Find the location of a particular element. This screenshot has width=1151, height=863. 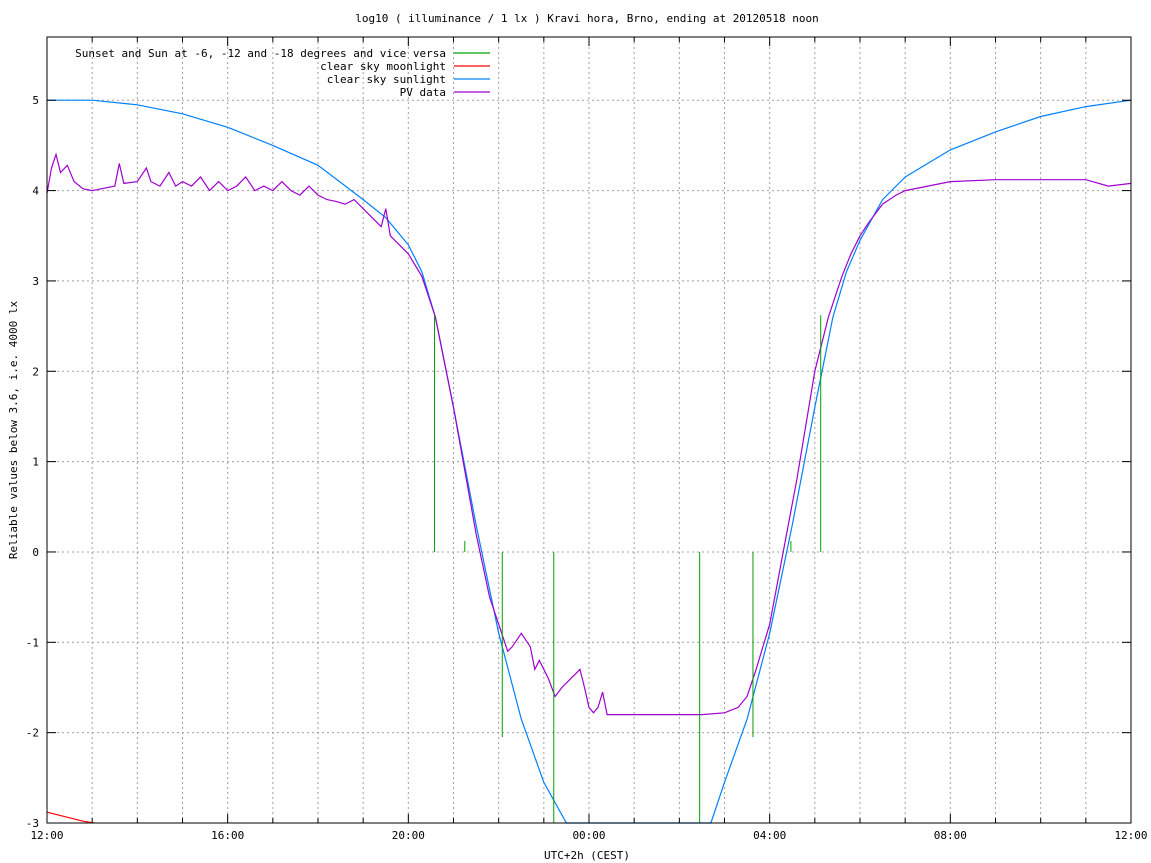

y-tick-label: 2 is located at coordinates (35, 371).